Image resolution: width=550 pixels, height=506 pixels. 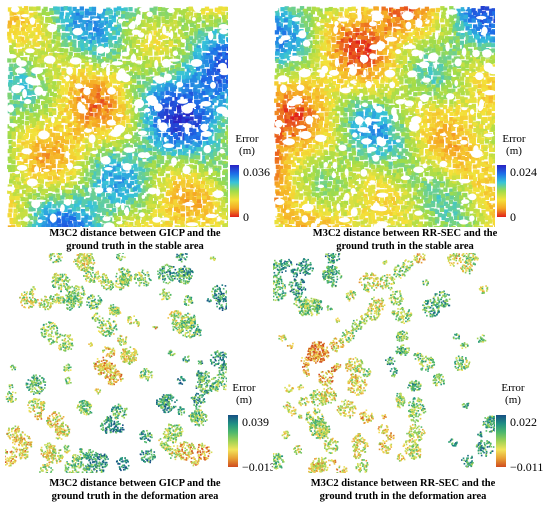 I want to click on colorbar-min-rrsec-stable: 0, so click(x=513, y=217).